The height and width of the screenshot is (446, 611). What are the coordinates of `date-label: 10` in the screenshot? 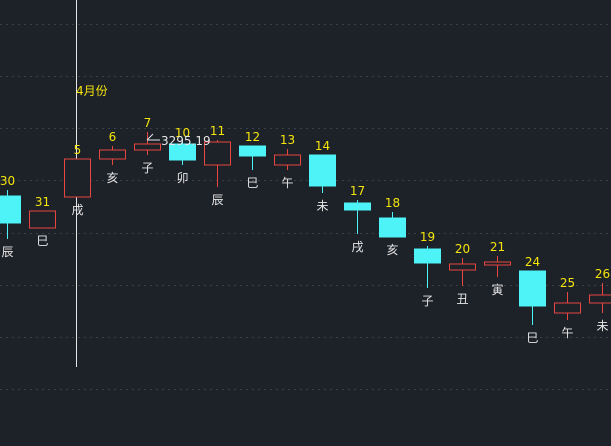 It's located at (182, 133).